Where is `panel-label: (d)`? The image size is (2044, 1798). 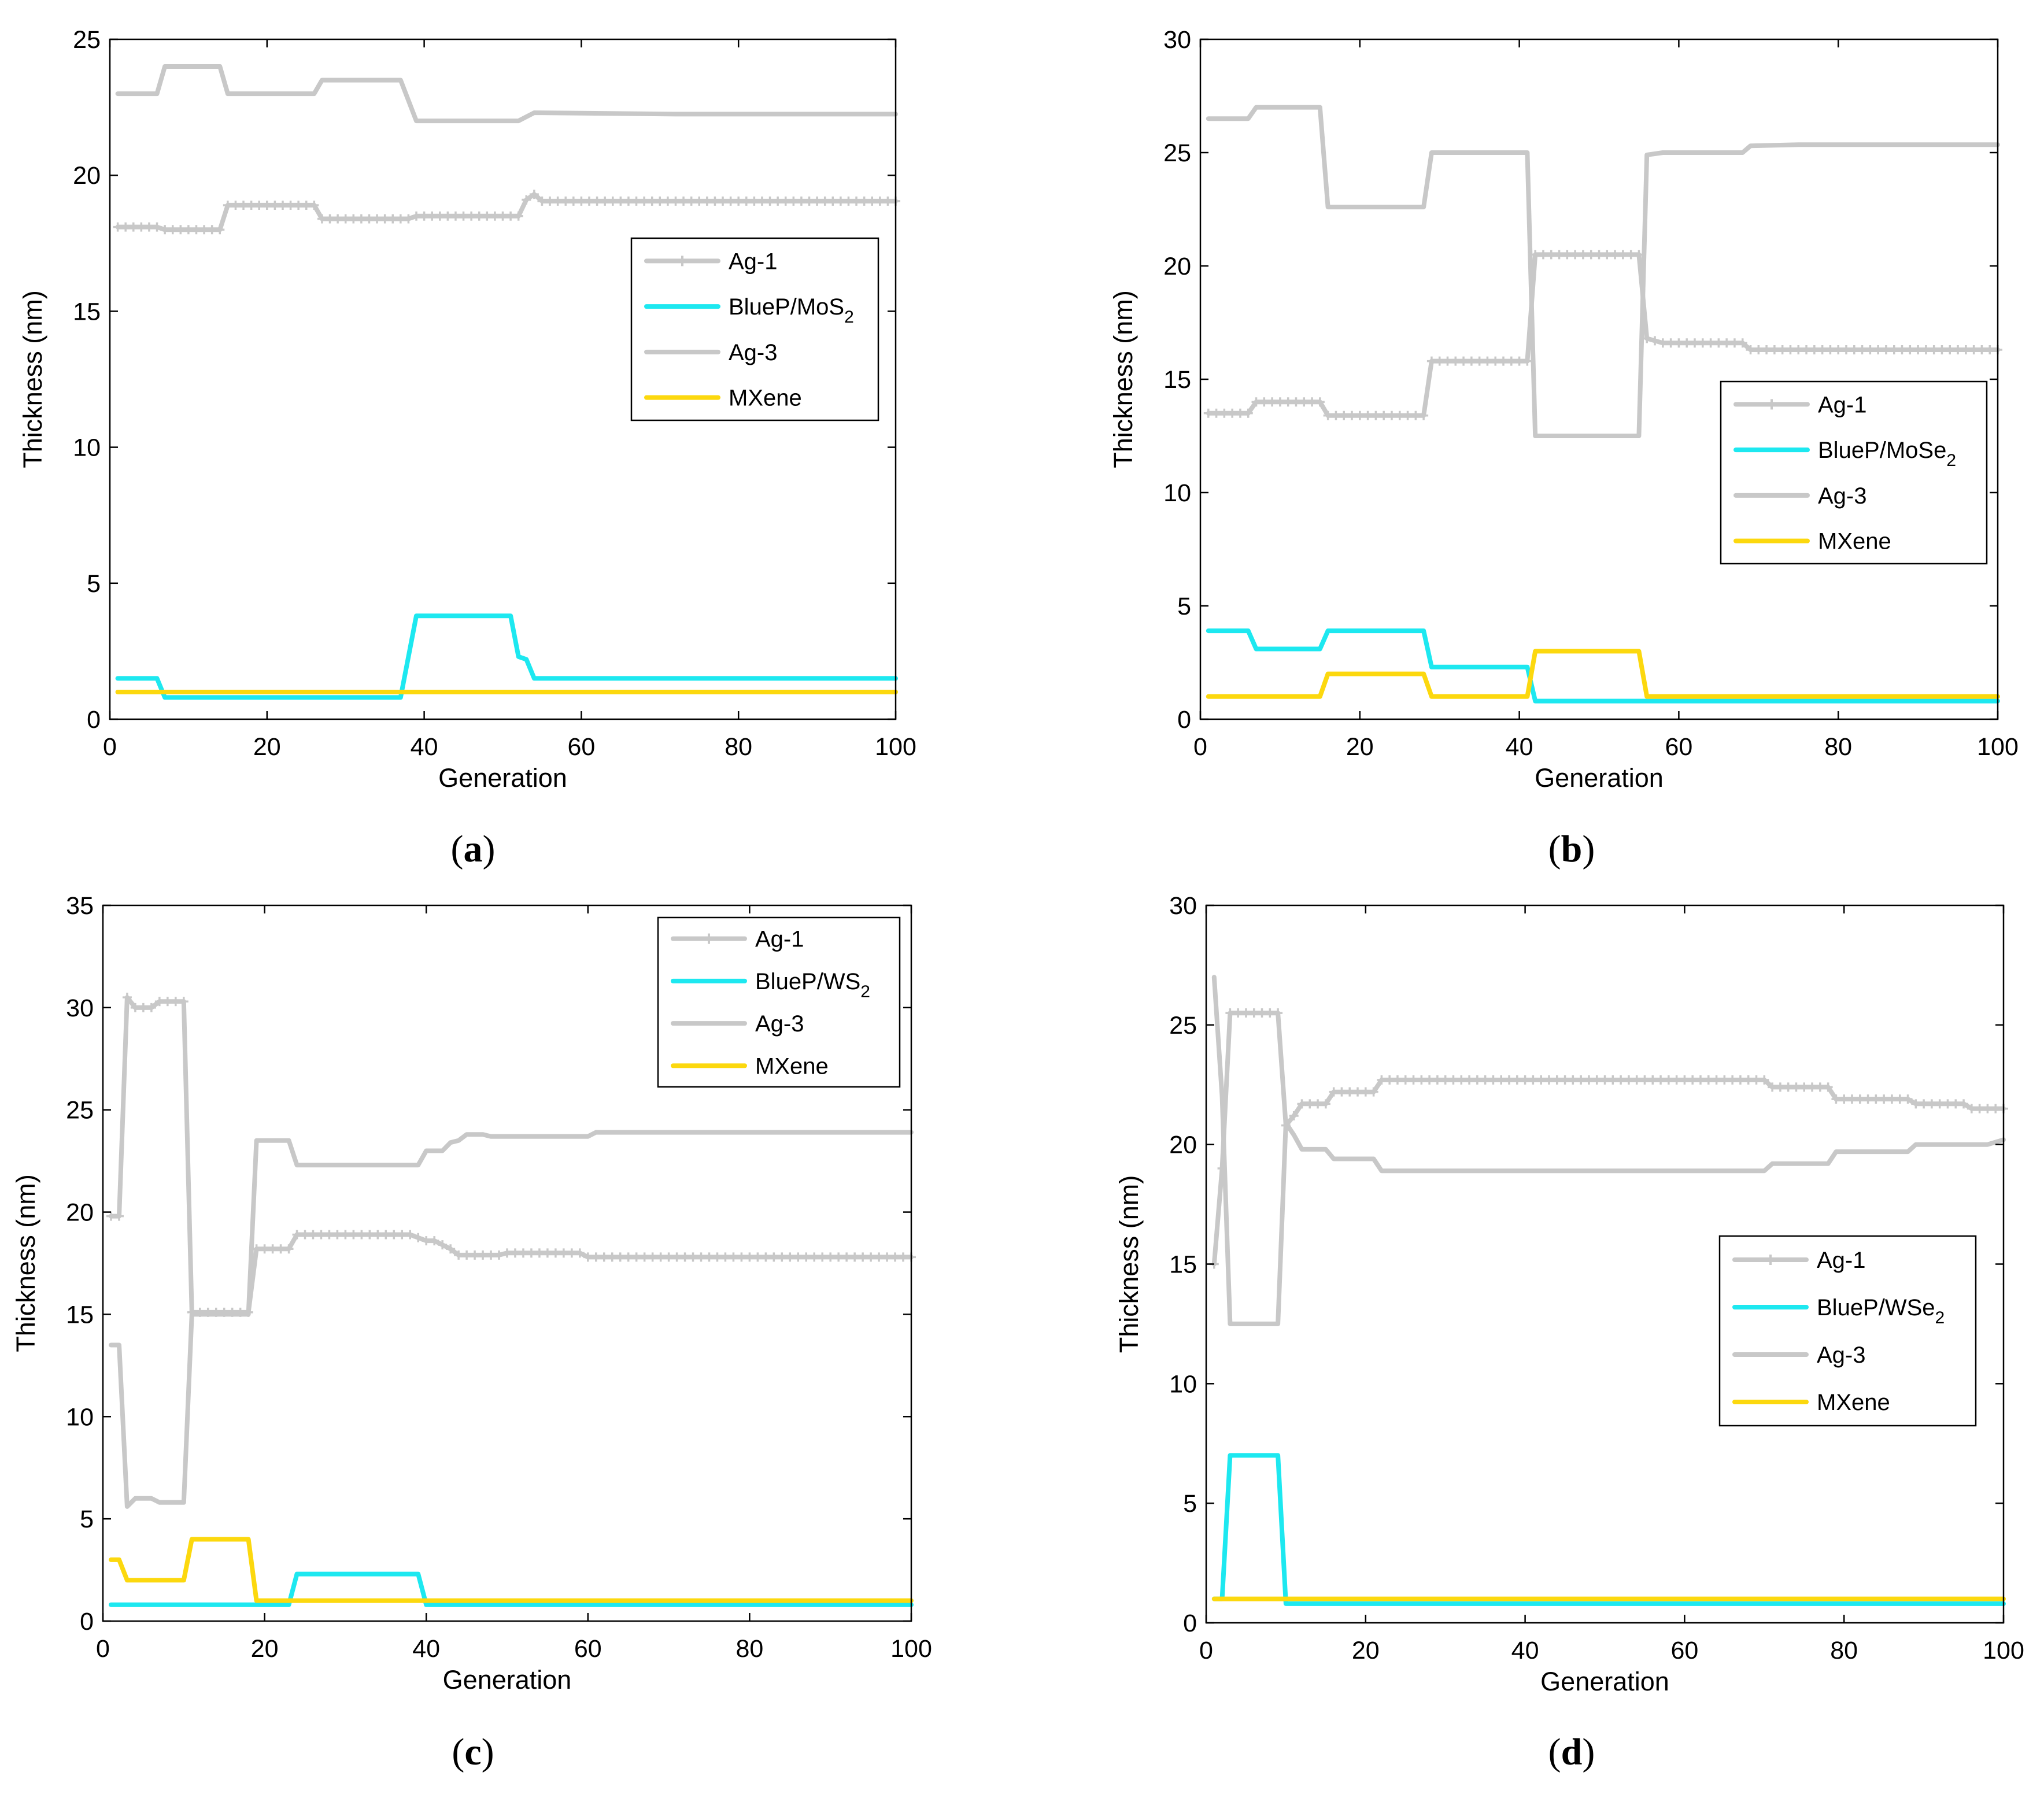
panel-label: (d) is located at coordinates (1571, 1752).